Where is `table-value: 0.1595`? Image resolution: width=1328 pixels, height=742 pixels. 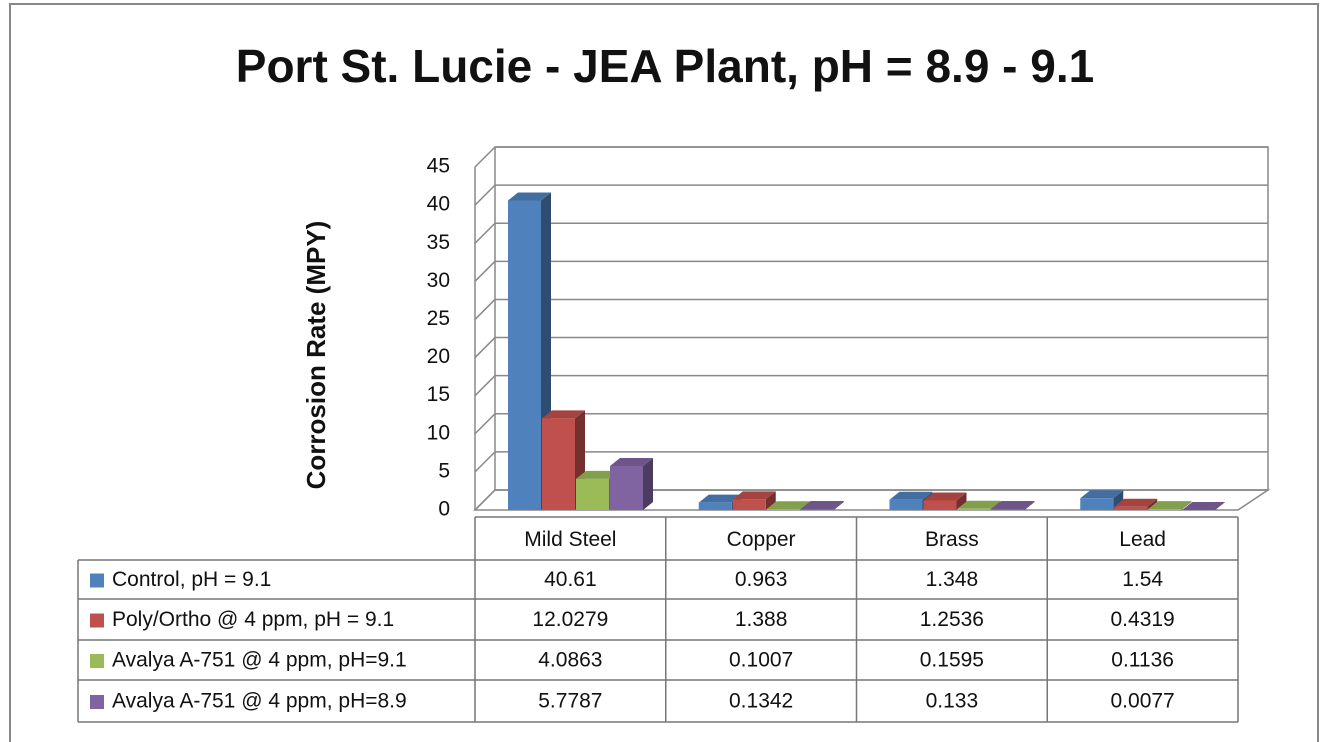 table-value: 0.1595 is located at coordinates (952, 660).